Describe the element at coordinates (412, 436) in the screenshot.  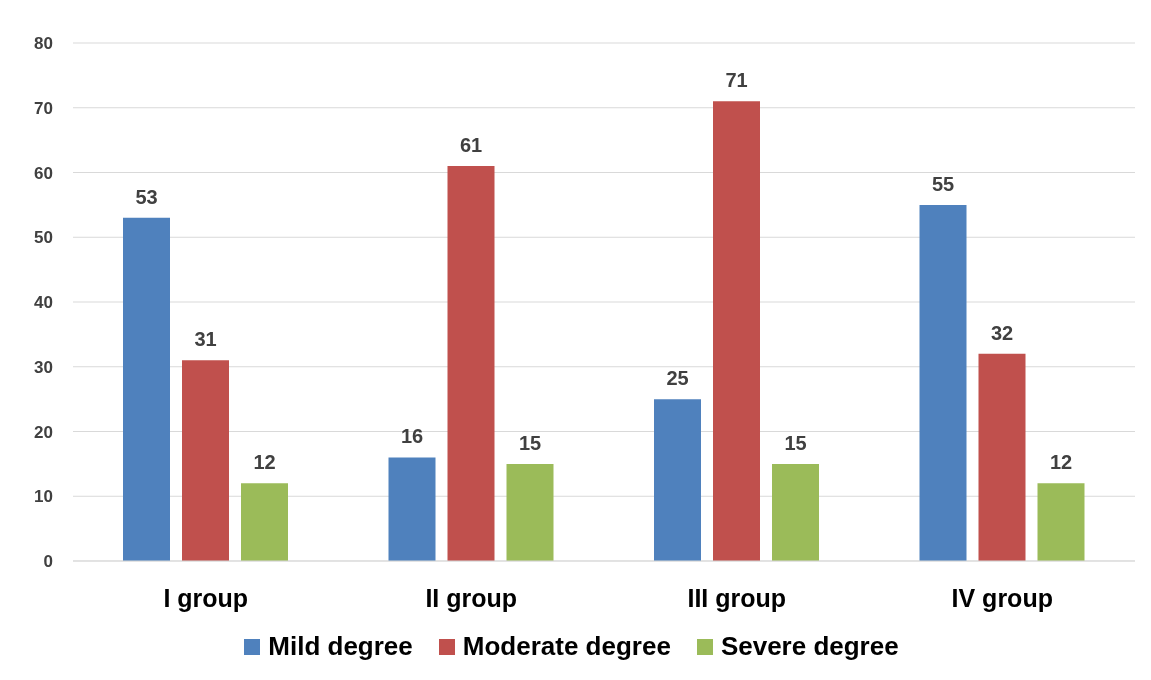
I see `data-label: 16` at that location.